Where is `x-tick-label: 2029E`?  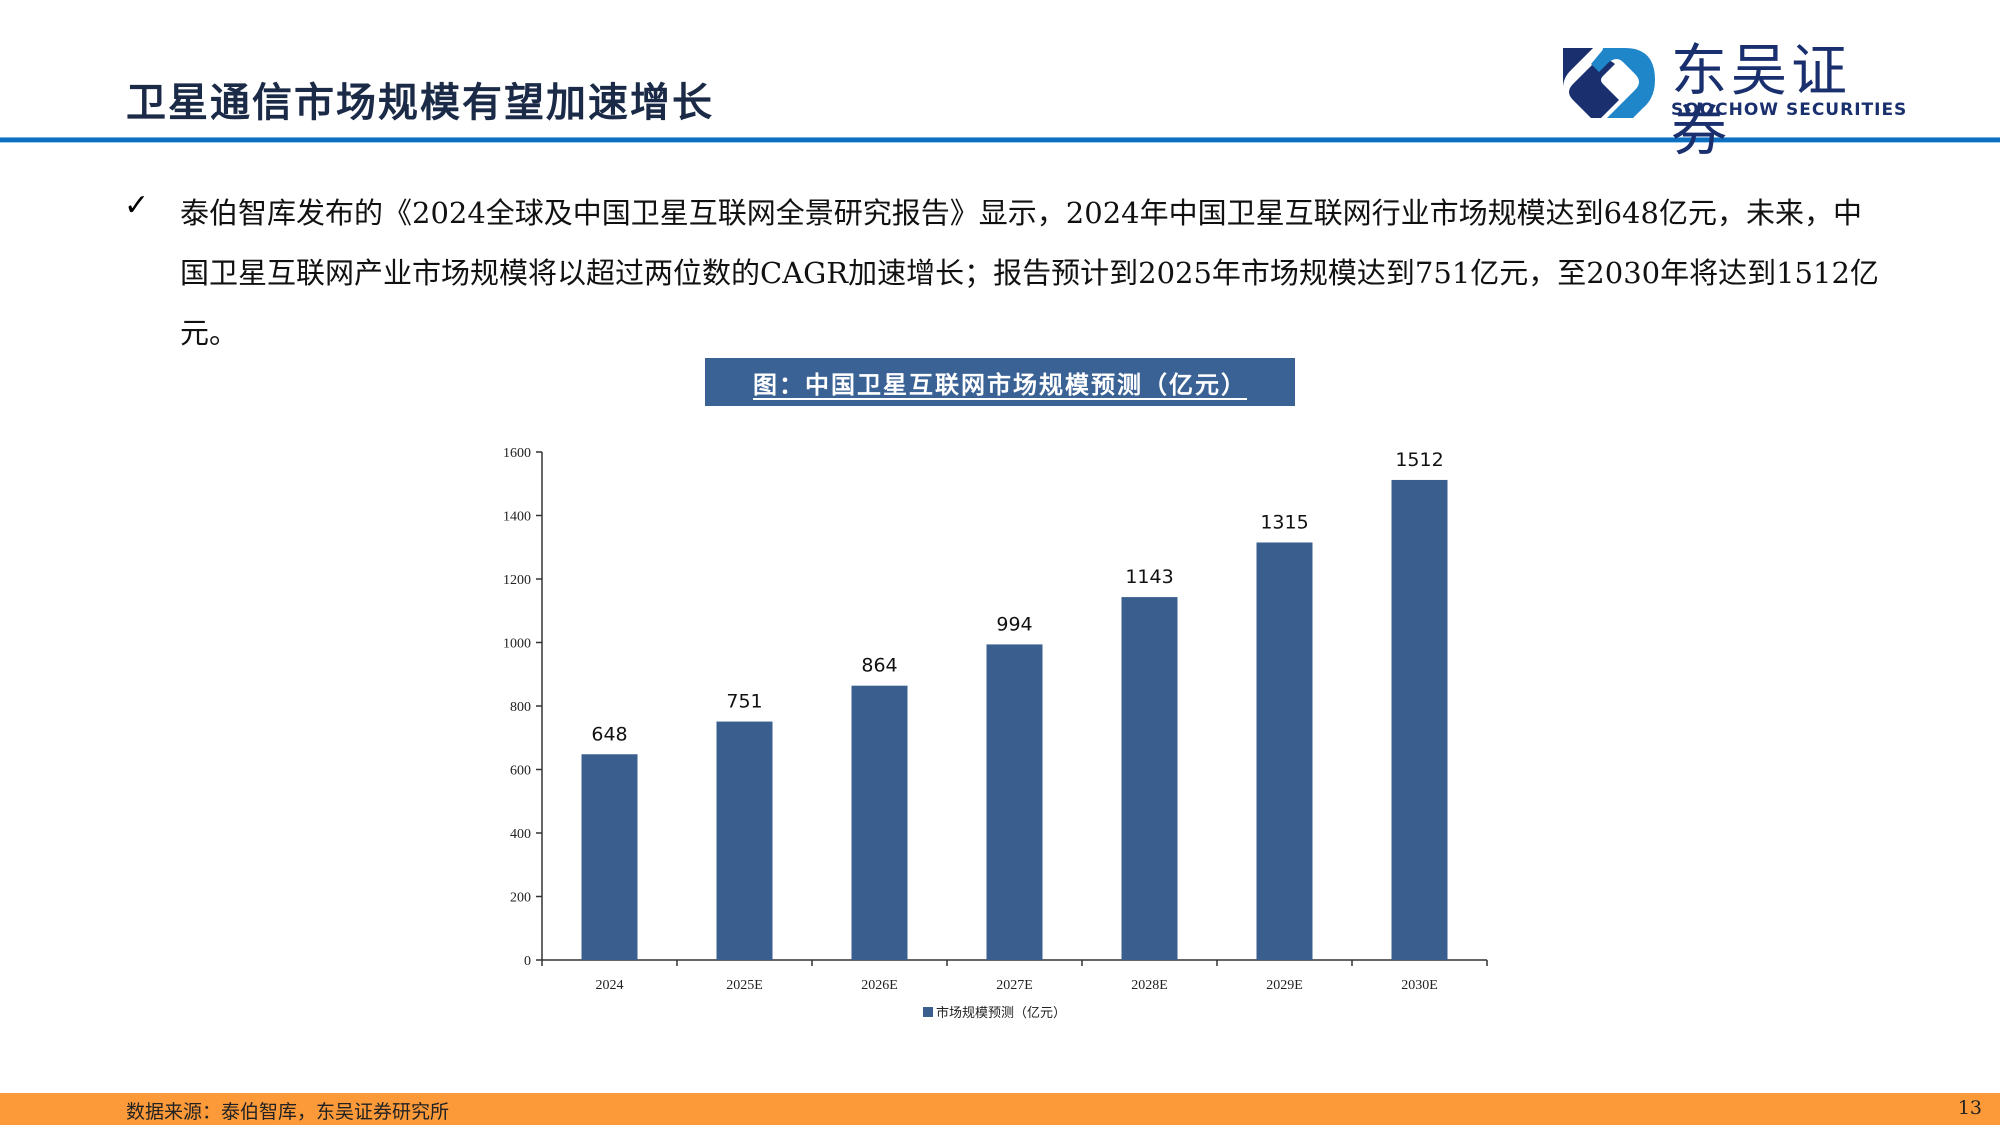 x-tick-label: 2029E is located at coordinates (1284, 985).